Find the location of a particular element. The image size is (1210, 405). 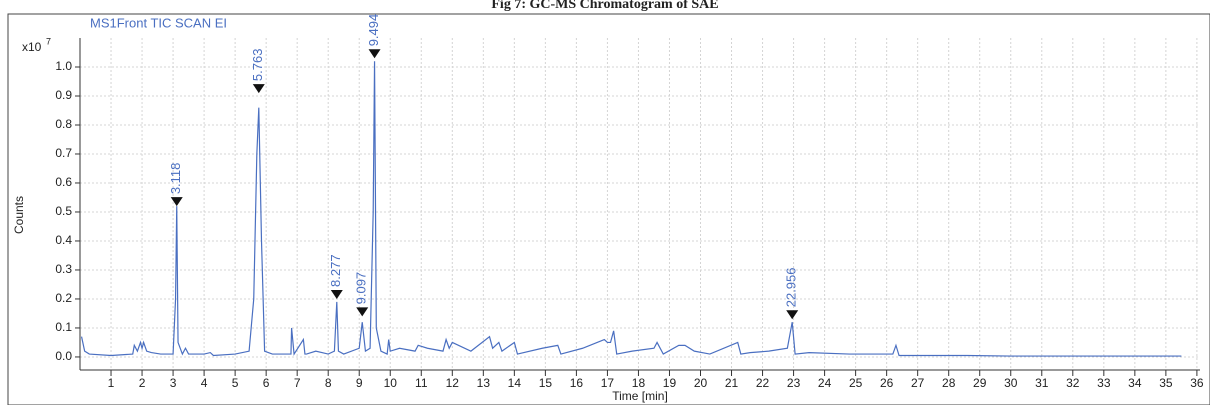

x-tick-label: 29 is located at coordinates (980, 383).